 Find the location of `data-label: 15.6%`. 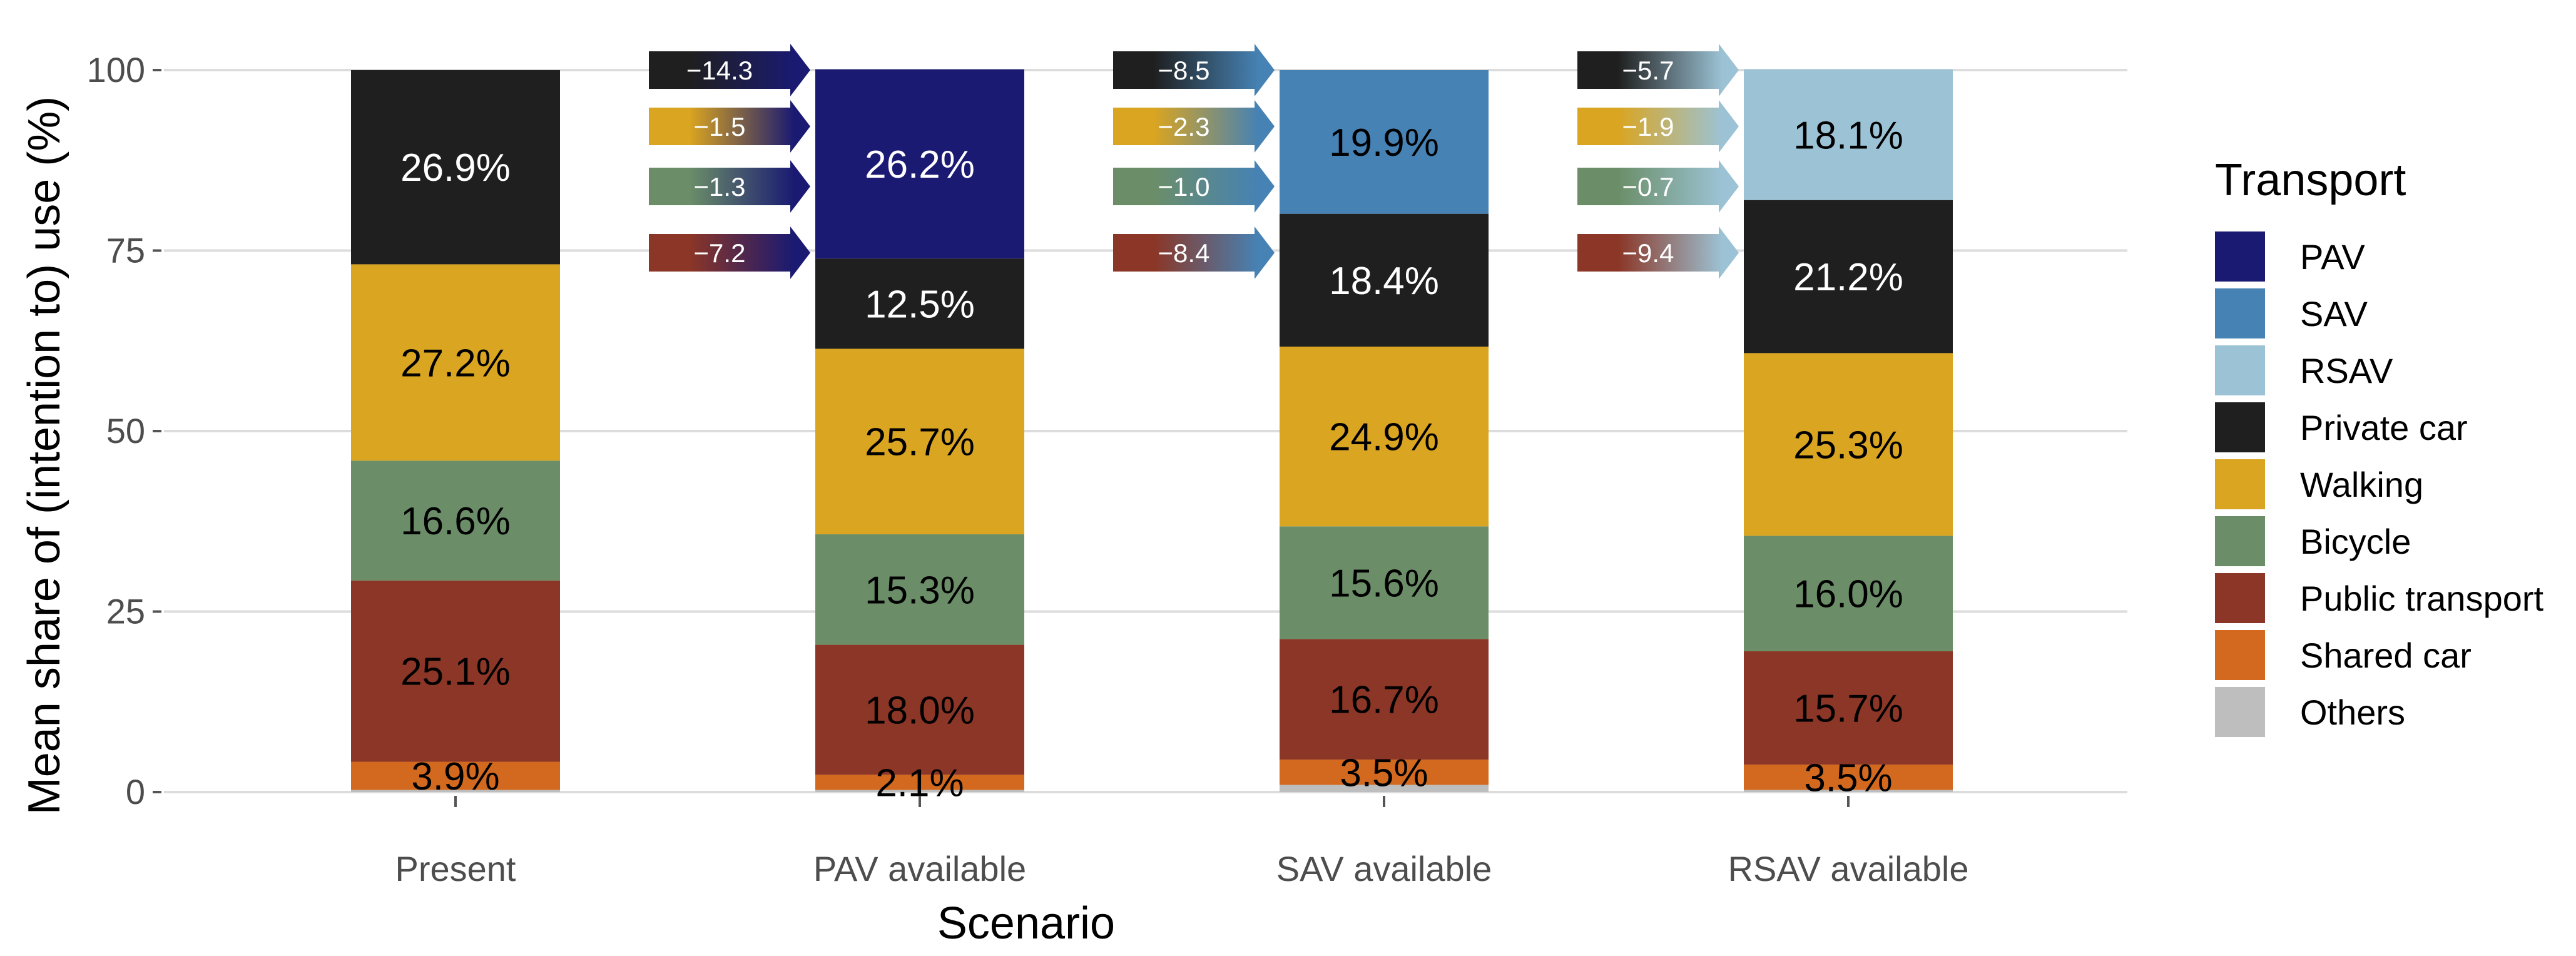

data-label: 15.6% is located at coordinates (1384, 583).